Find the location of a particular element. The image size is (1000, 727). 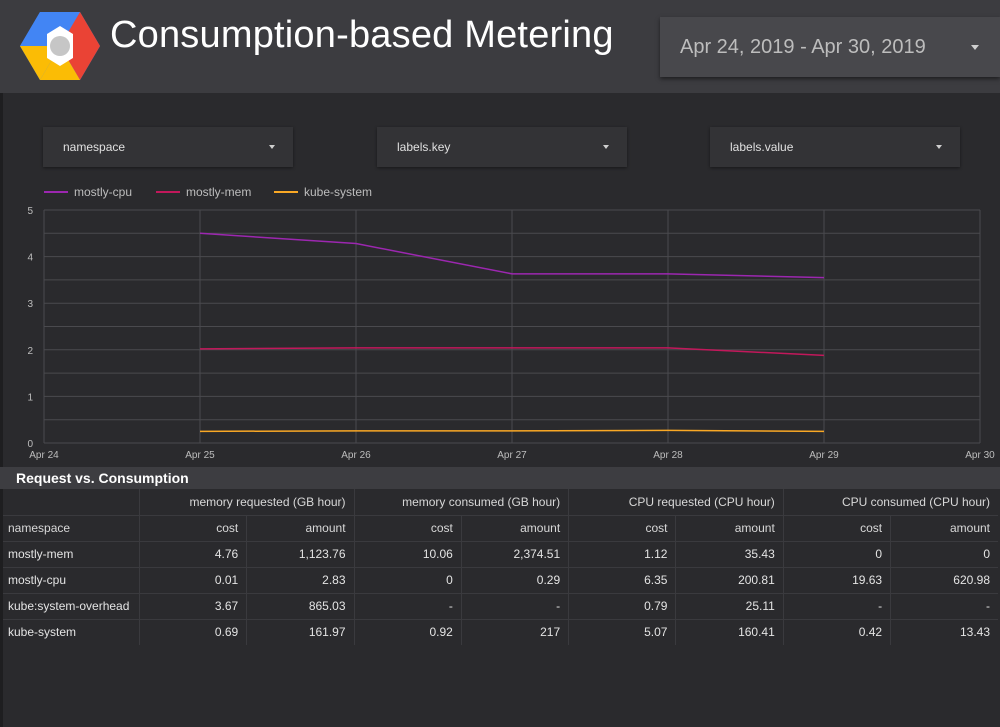

series-line-mostly-mem is located at coordinates (512, 352).